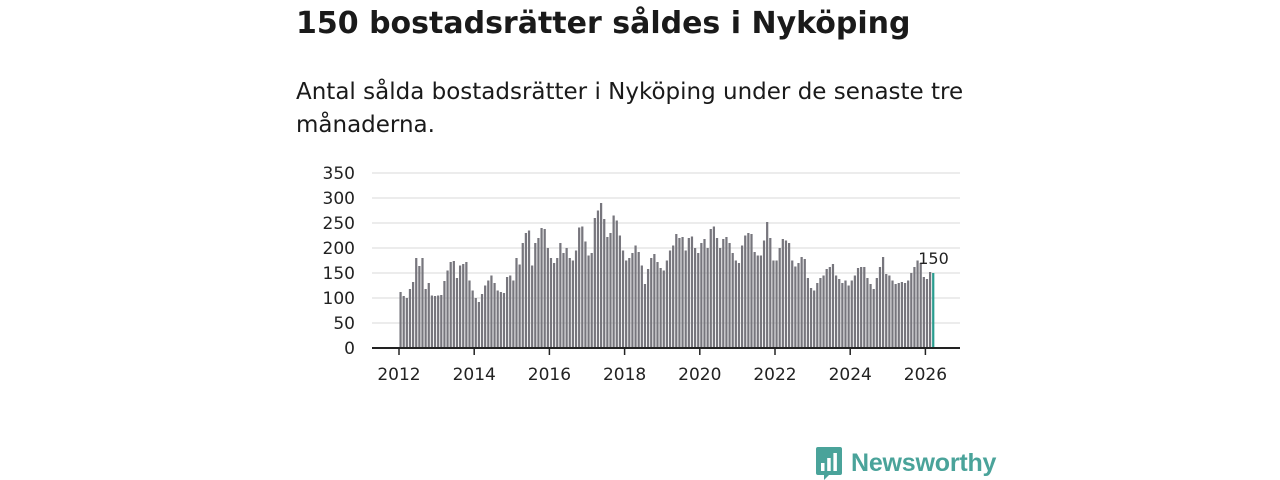 The height and width of the screenshot is (480, 1280). What do you see at coordinates (699, 375) in the screenshot?
I see `x-tick-label: 2020` at bounding box center [699, 375].